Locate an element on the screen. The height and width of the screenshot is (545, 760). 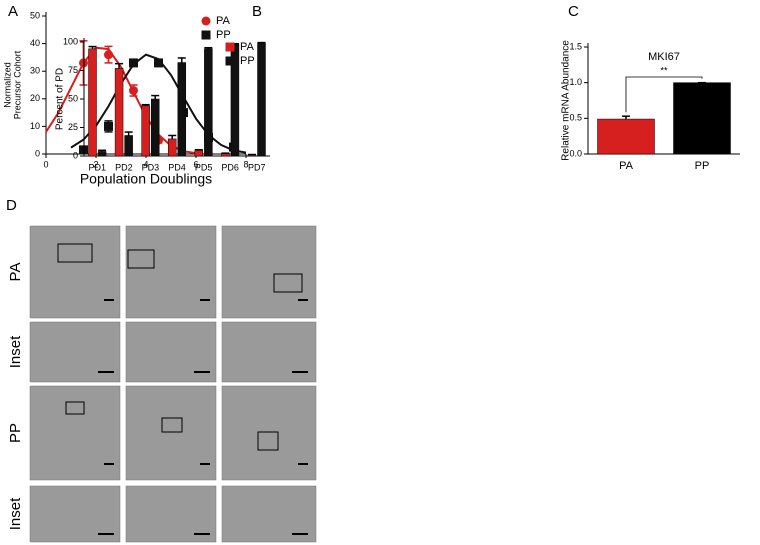
y-tick-label: 10 is located at coordinates (35, 126).